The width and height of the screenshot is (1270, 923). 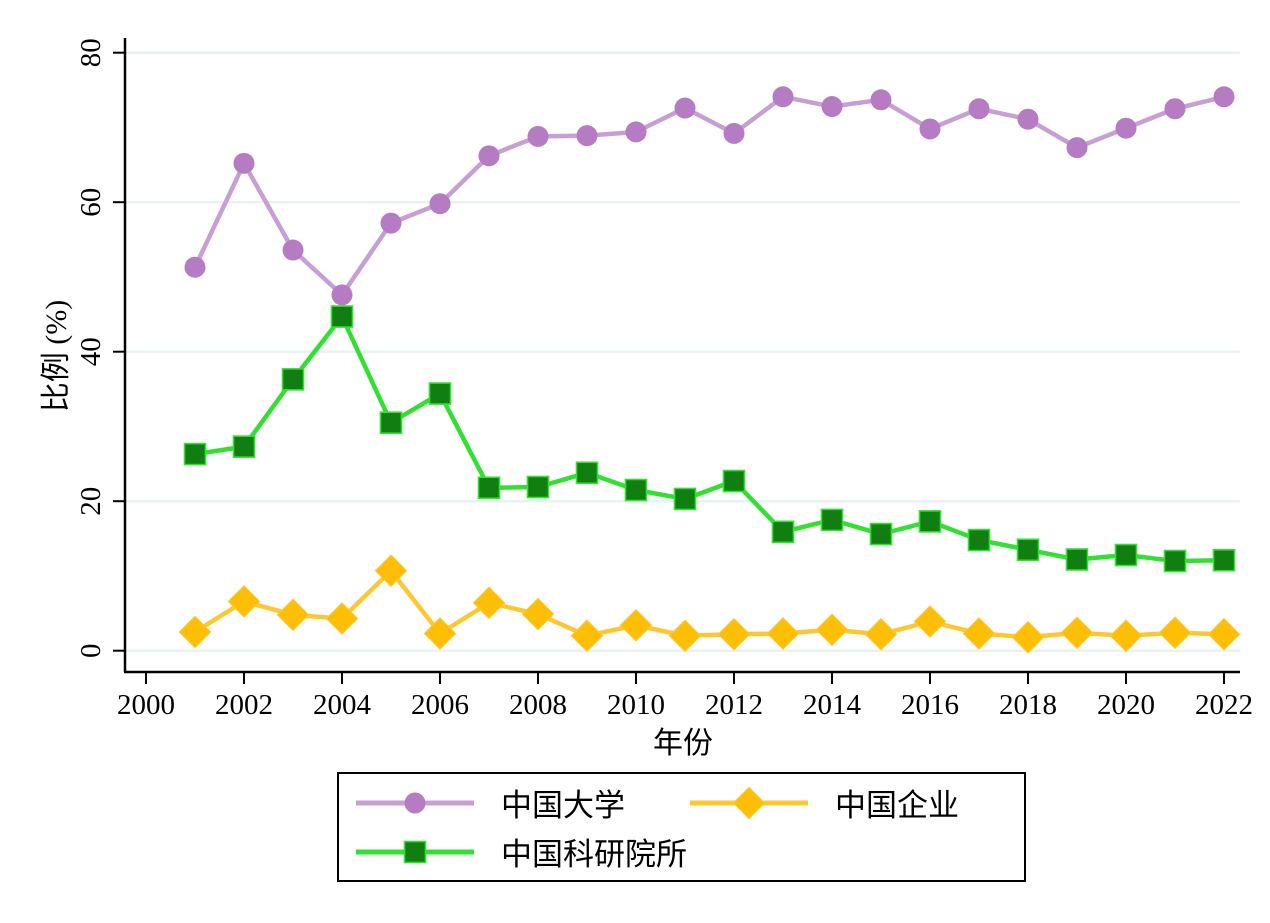 I want to click on legend-label: 中国大学, so click(x=563, y=805).